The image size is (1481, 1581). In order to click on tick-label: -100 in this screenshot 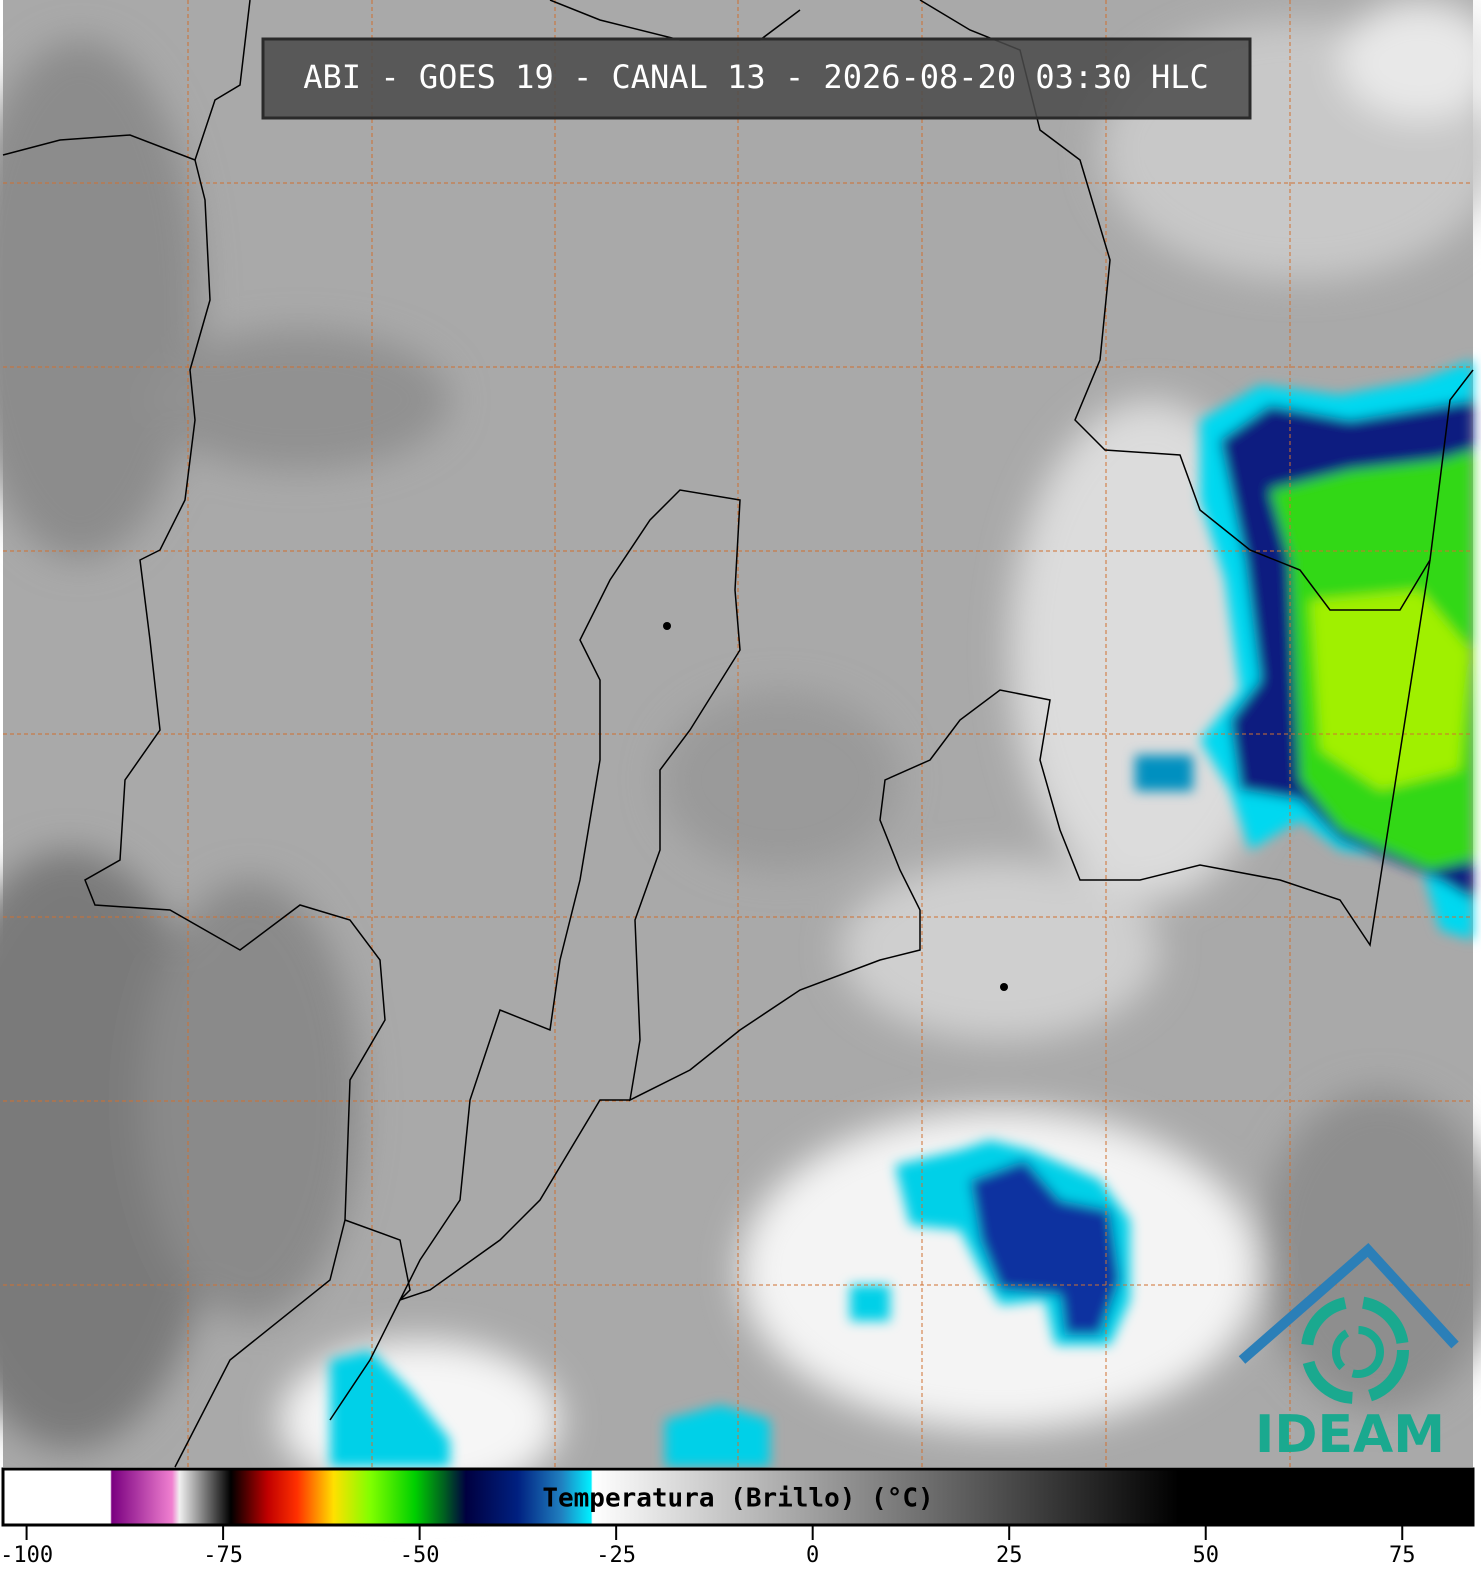, I will do `click(26, 1555)`.